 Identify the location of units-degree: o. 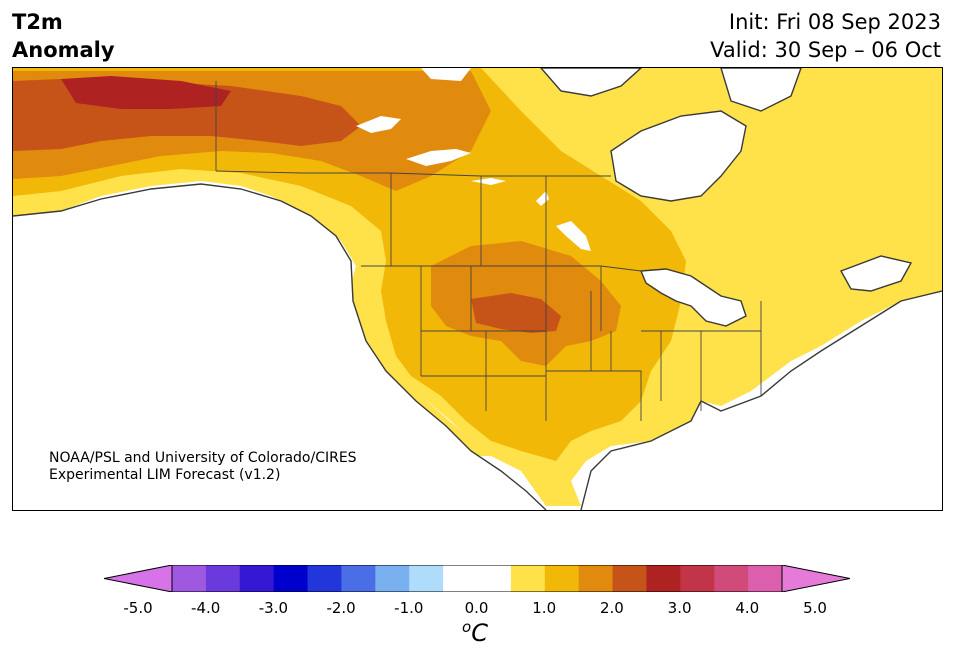
(467, 627).